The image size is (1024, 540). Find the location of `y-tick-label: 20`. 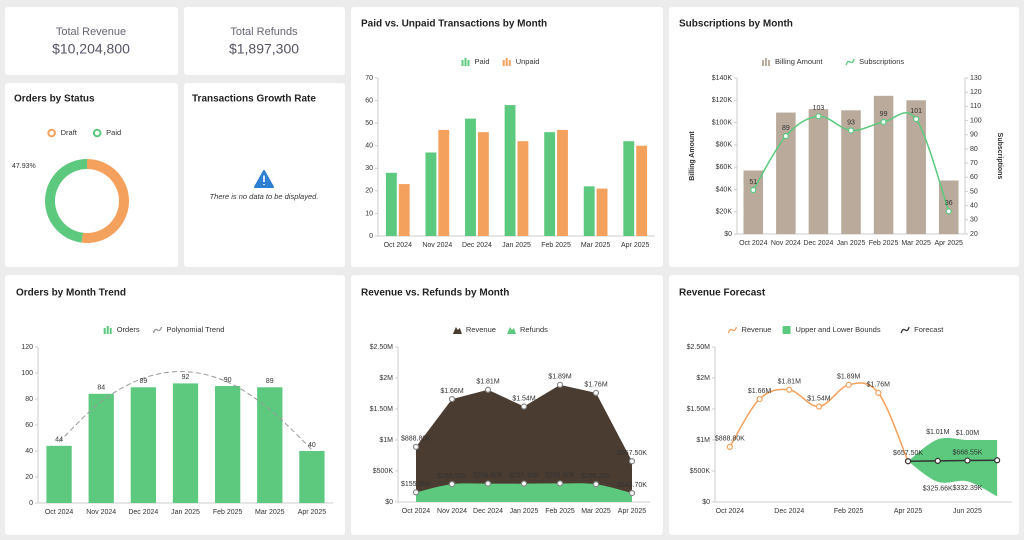

y-tick-label: 20 is located at coordinates (29, 477).